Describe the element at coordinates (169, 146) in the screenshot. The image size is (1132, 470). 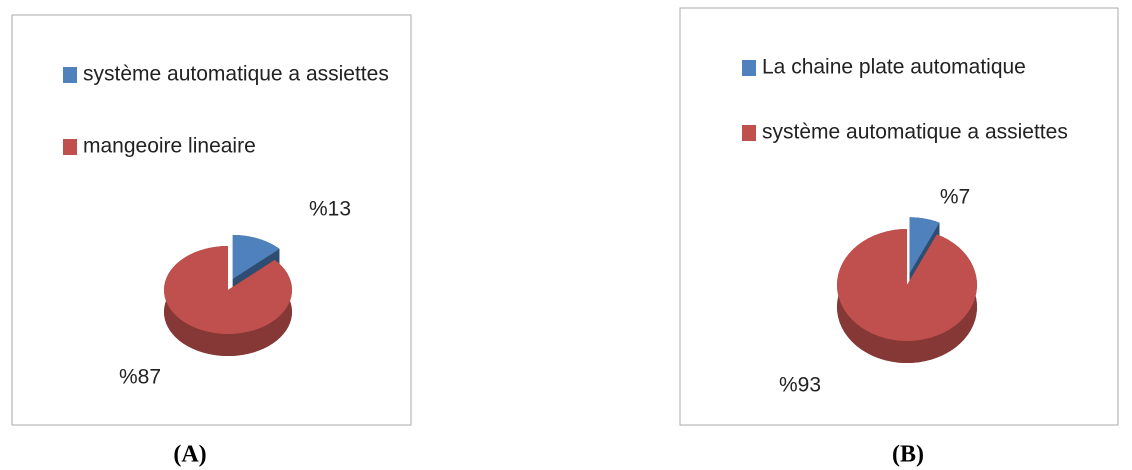
I see `legend-label: mangeoire lineaire` at that location.